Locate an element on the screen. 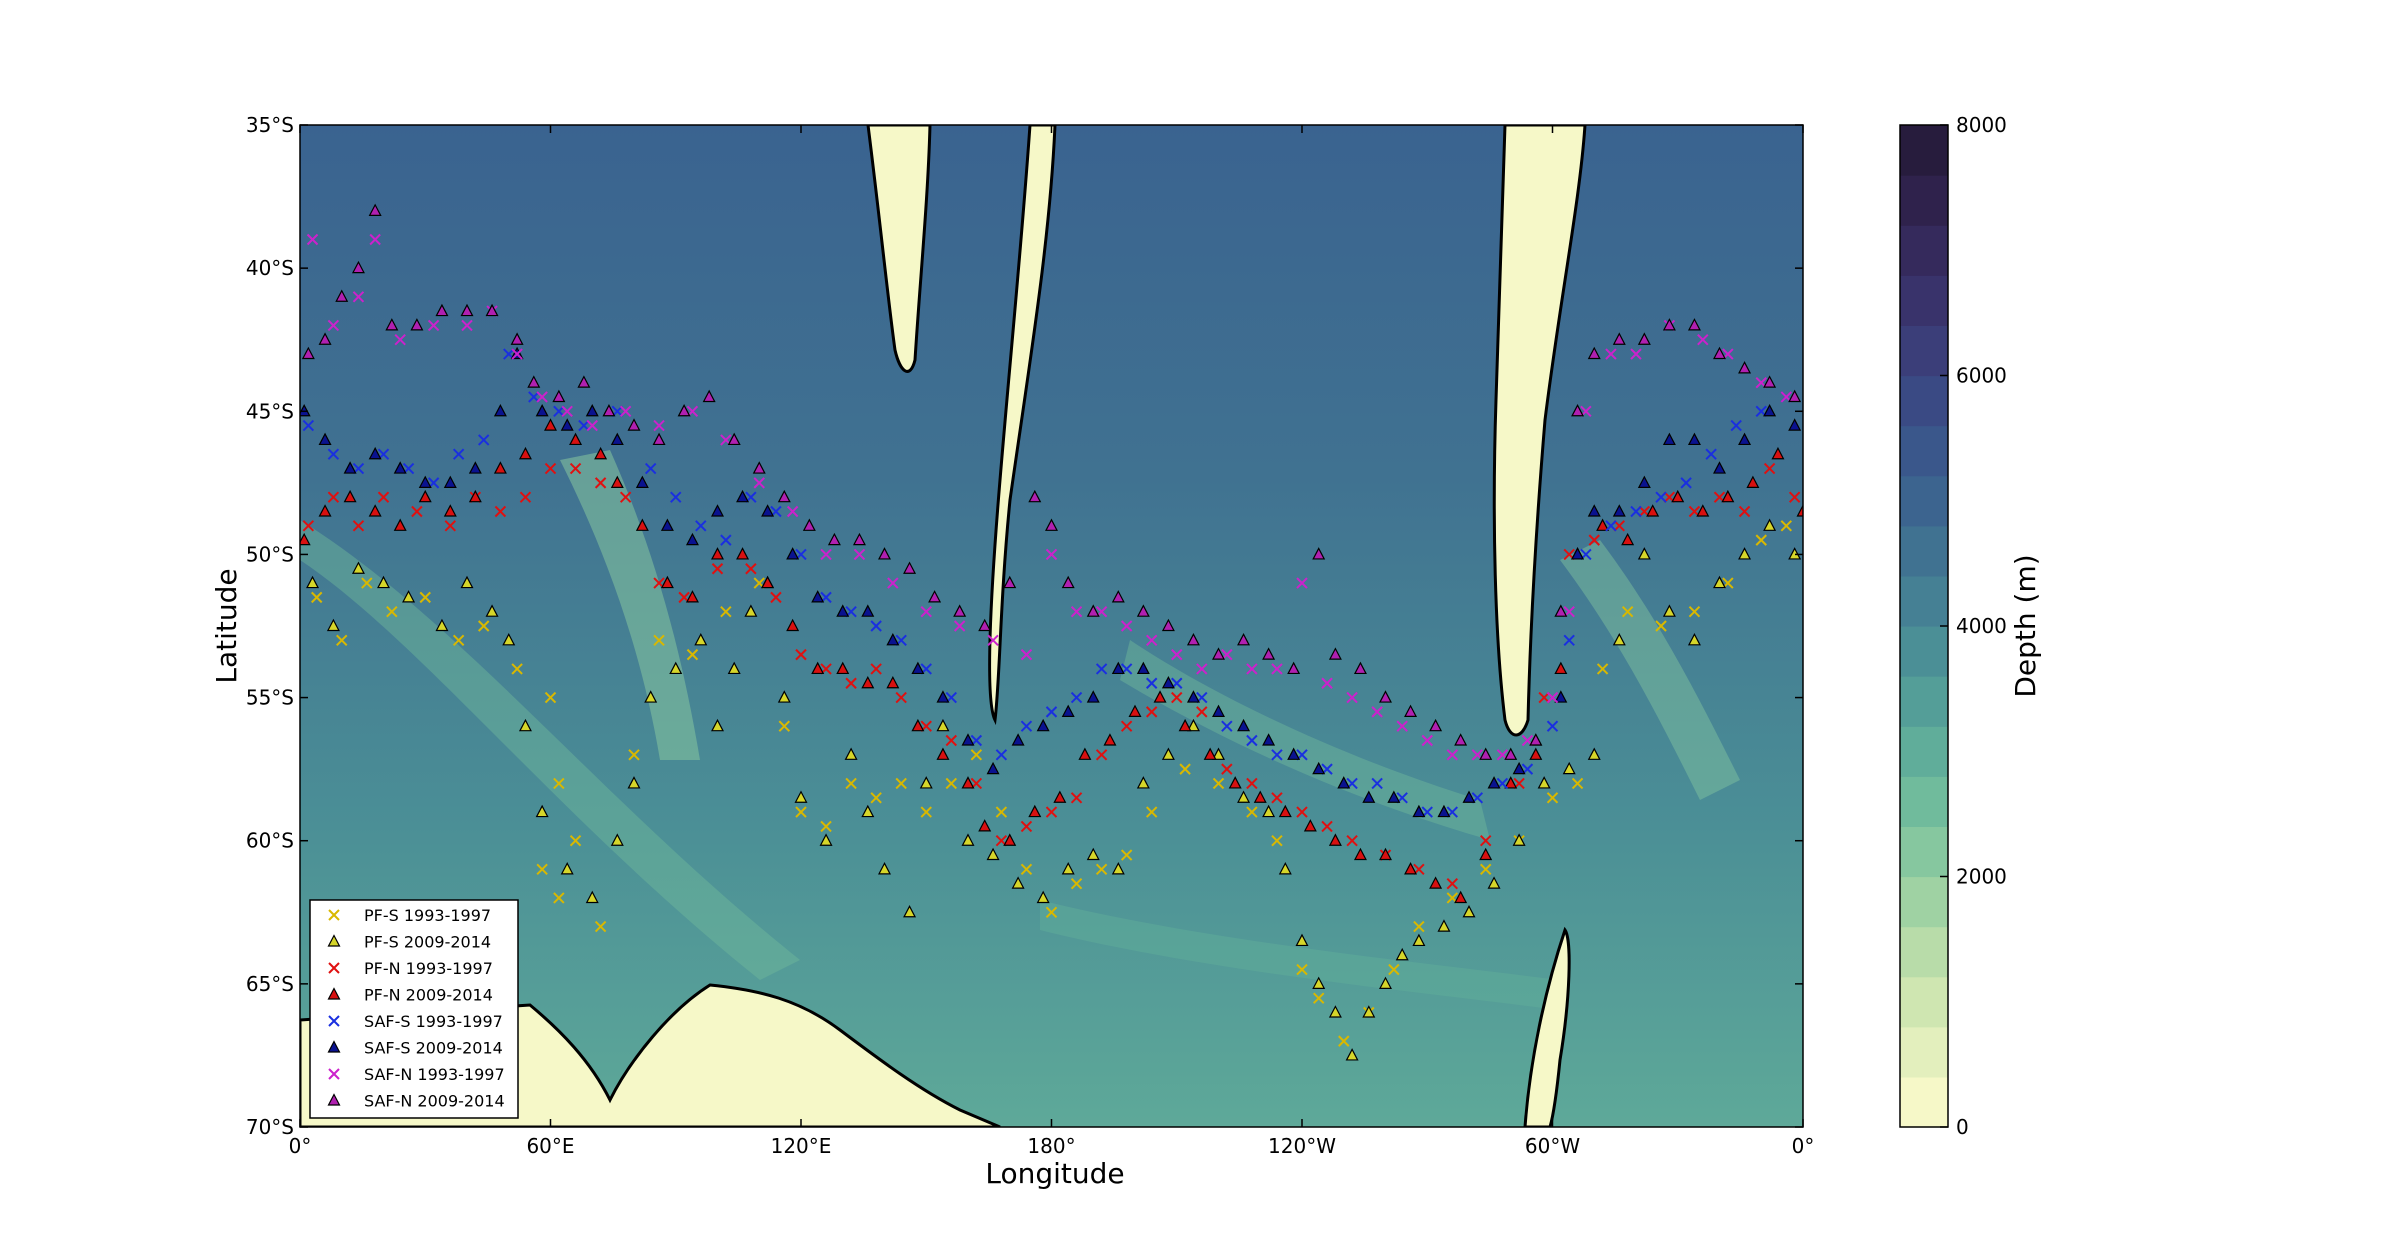 This screenshot has width=2400, height=1242. y-tick-label: 60°S is located at coordinates (270, 841).